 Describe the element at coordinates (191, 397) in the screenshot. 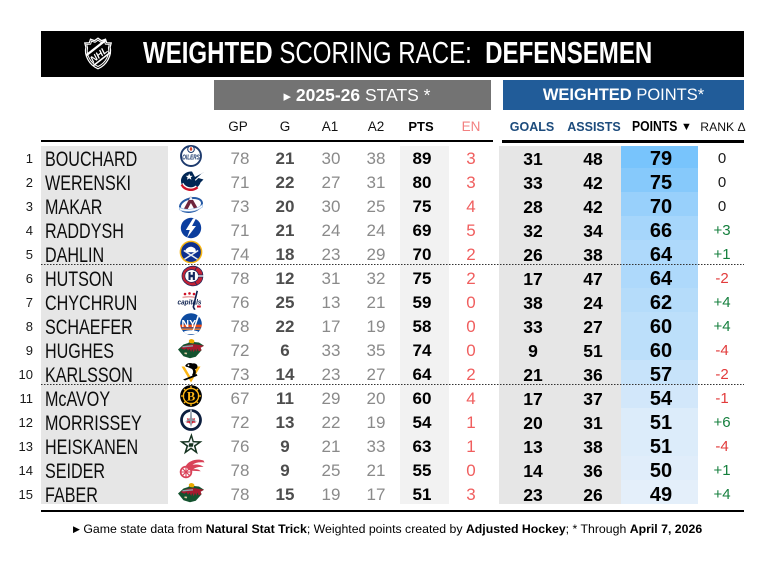

I see `svg-text: B` at that location.